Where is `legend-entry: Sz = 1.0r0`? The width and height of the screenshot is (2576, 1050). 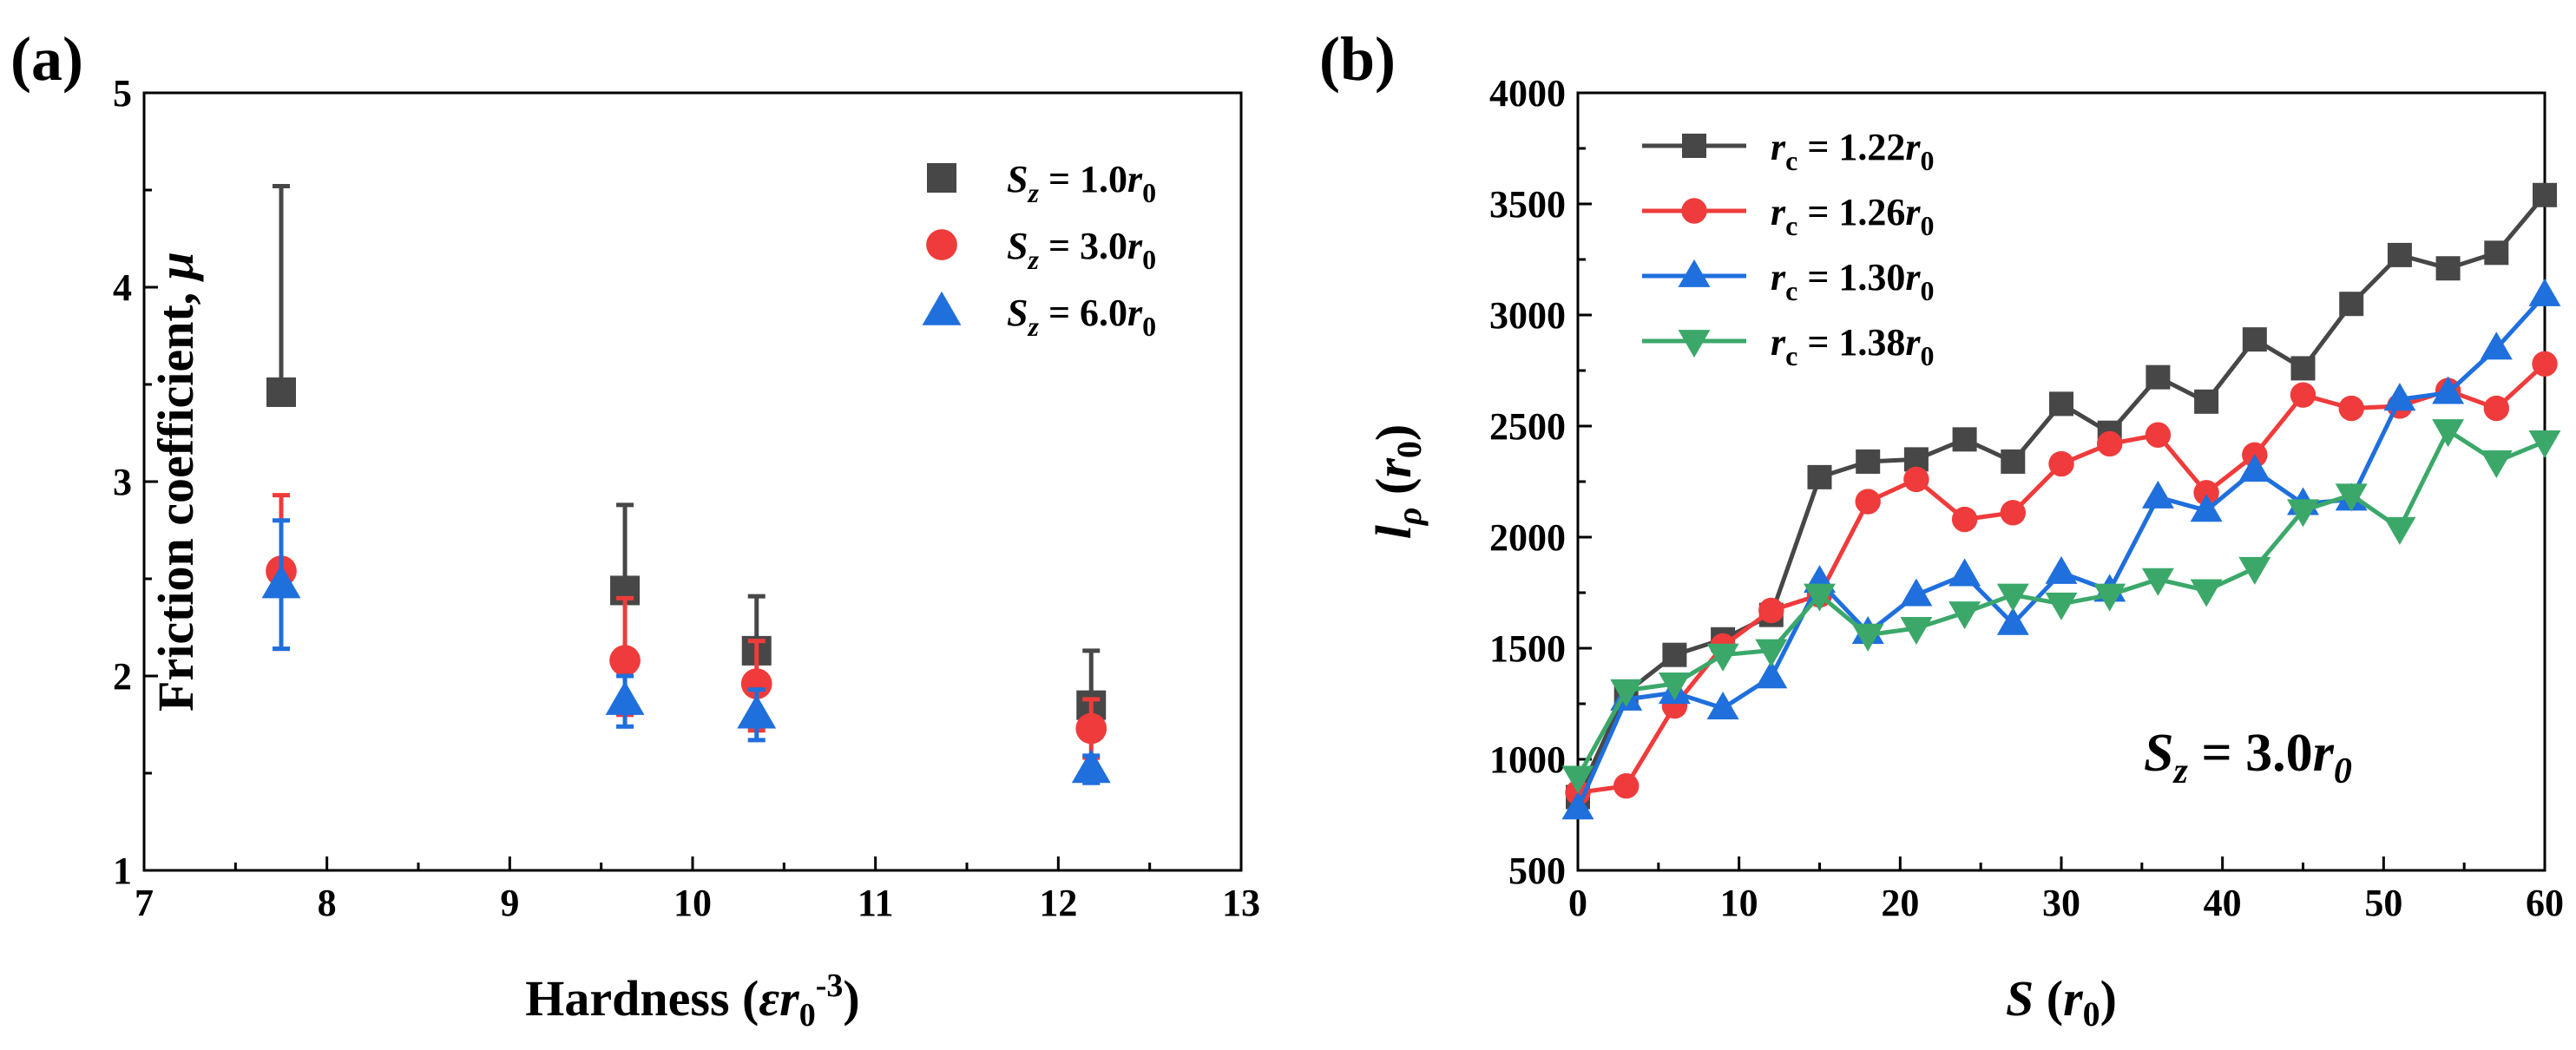
legend-entry: Sz = 1.0r0 is located at coordinates (1081, 183).